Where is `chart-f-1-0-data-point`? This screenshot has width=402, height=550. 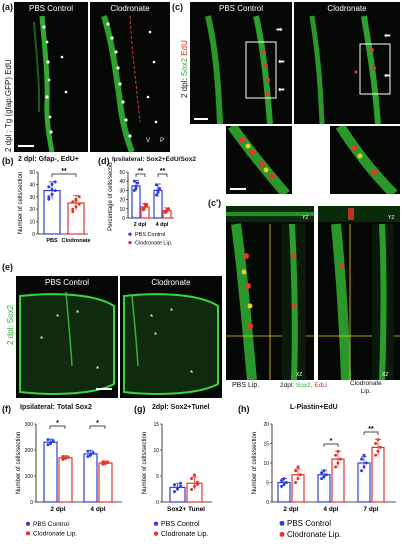 chart-f-1-0-data-point is located at coordinates (88, 451).